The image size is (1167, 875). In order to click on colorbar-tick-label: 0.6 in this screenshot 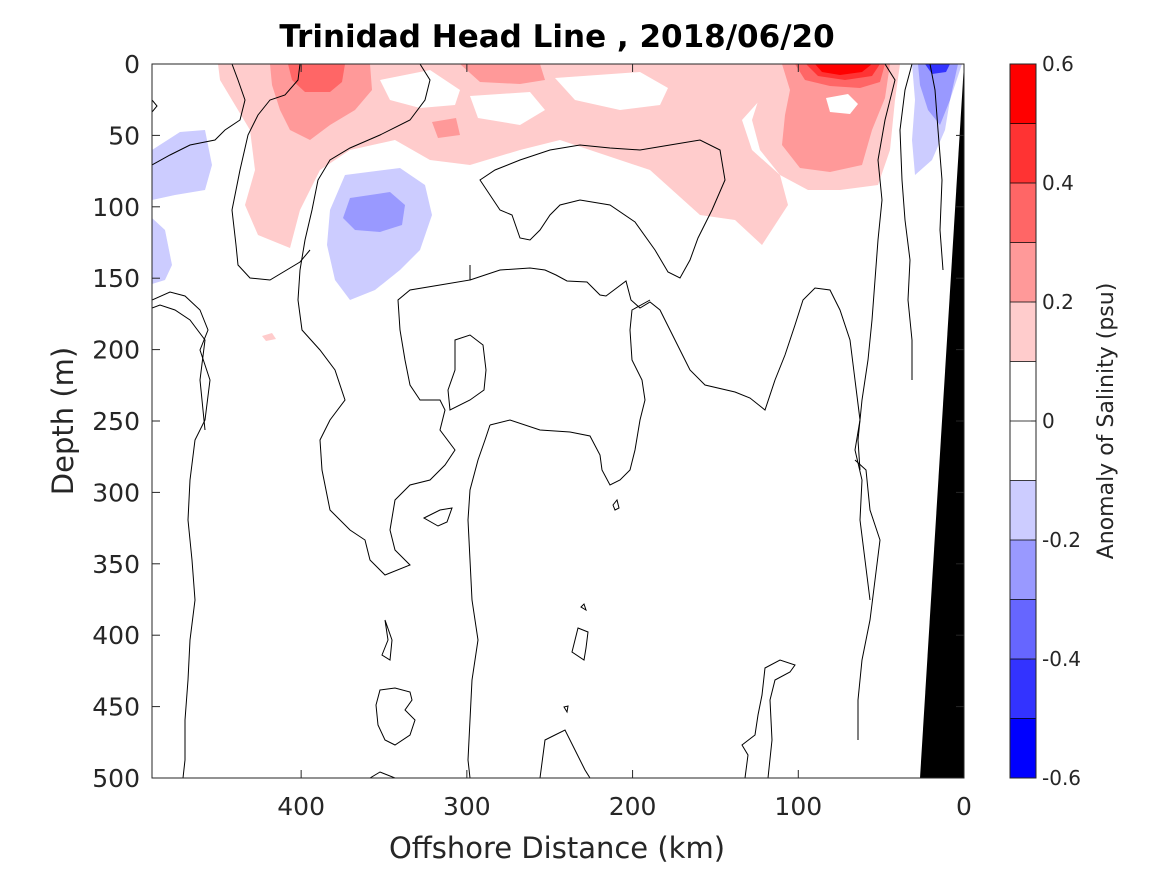, I will do `click(1058, 64)`.